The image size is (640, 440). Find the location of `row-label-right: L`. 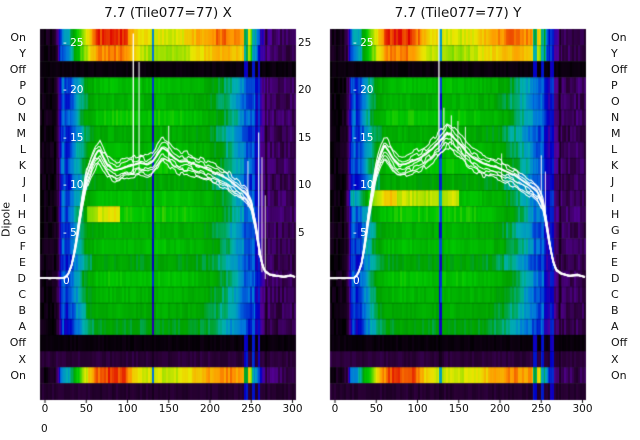

row-label-right: L is located at coordinates (614, 150).